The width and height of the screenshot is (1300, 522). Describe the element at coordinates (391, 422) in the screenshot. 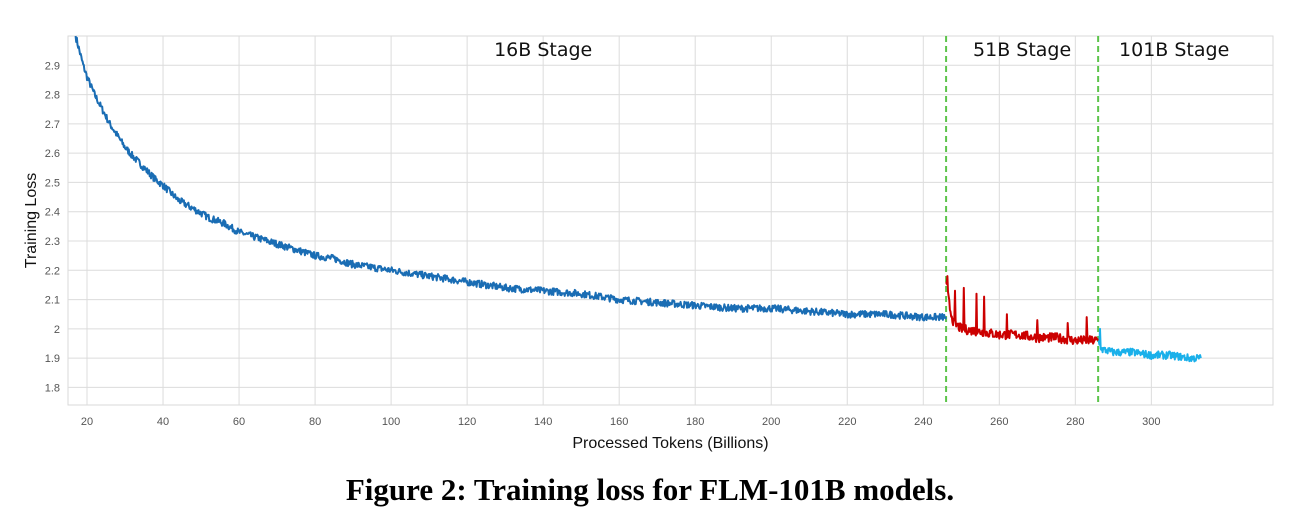

I see `x-tick-label: 100` at that location.